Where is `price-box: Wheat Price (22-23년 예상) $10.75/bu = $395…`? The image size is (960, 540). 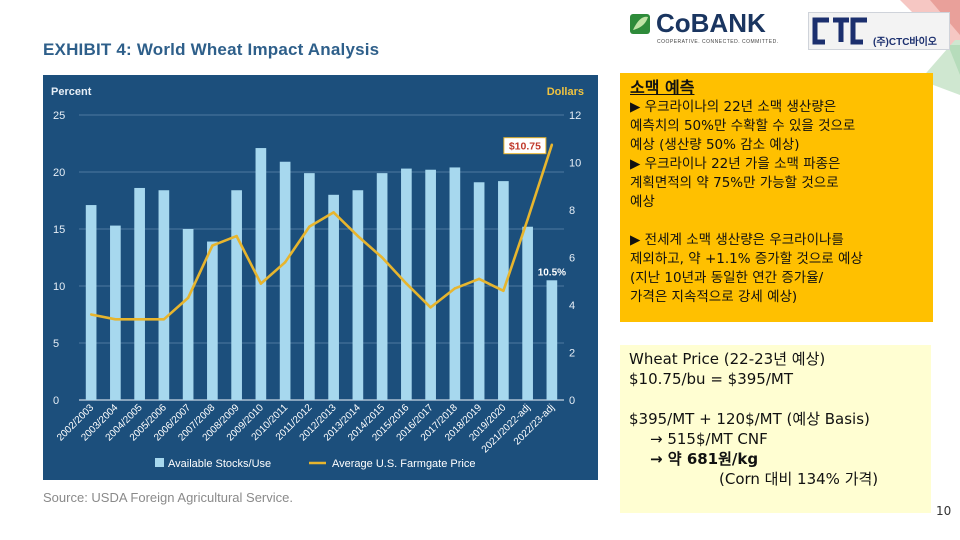
price-box: Wheat Price (22-23년 예상) $10.75/bu = $395… is located at coordinates (775, 429).